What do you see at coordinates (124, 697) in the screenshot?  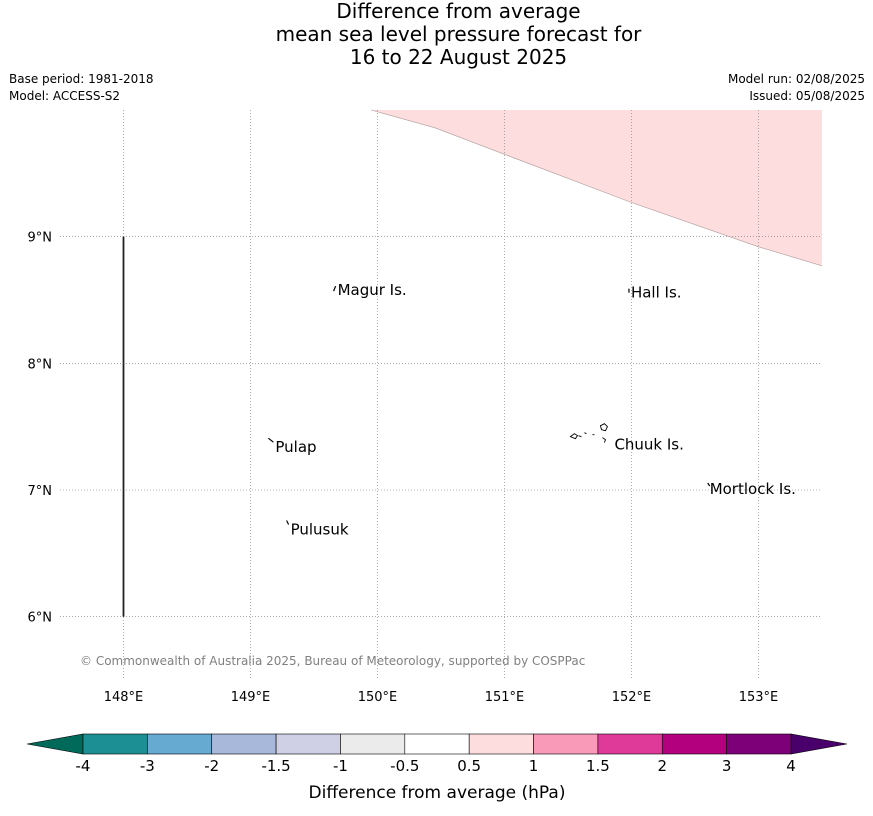 I see `lon-tick-label: 148°E` at bounding box center [124, 697].